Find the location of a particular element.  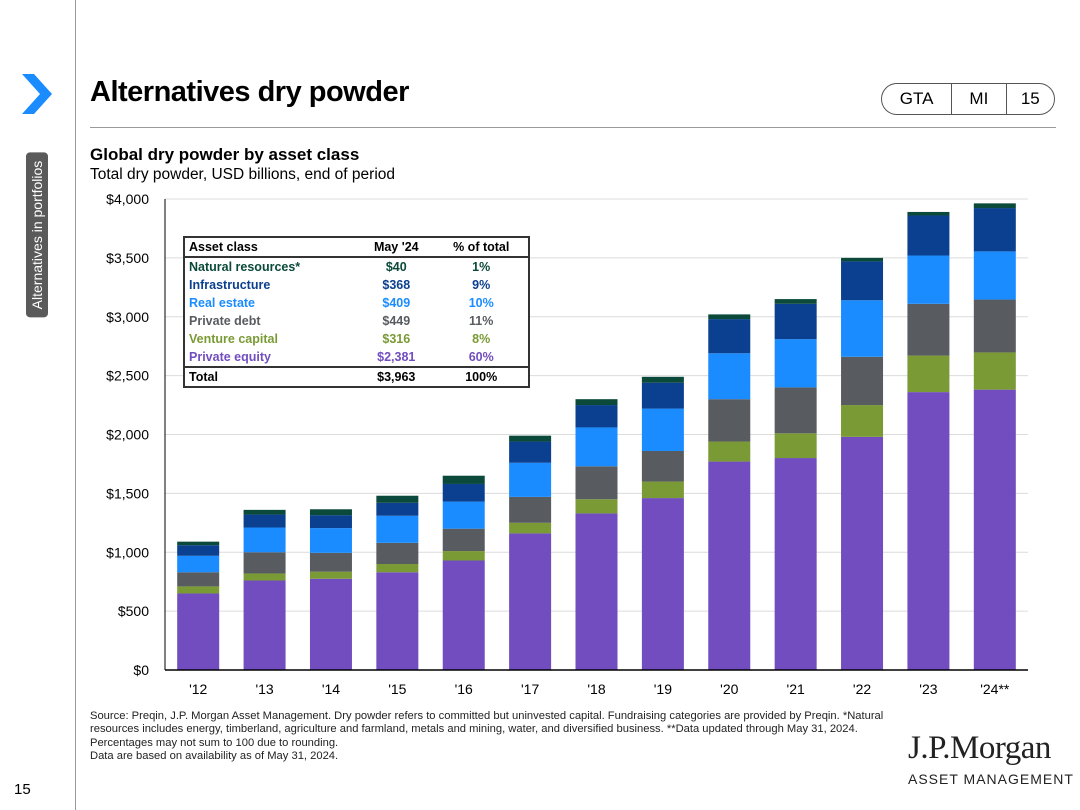

x-tick-label: '23 is located at coordinates (928, 689).